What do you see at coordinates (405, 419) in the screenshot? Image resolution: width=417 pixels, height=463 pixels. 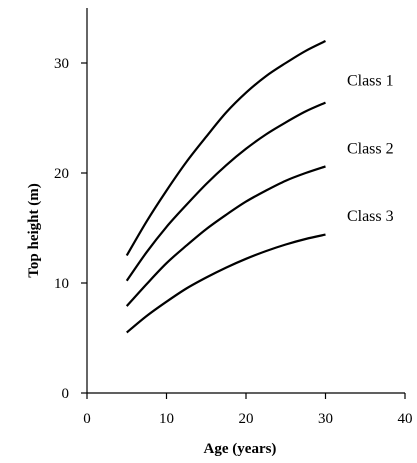 I see `x-tick-label: 40` at bounding box center [405, 419].